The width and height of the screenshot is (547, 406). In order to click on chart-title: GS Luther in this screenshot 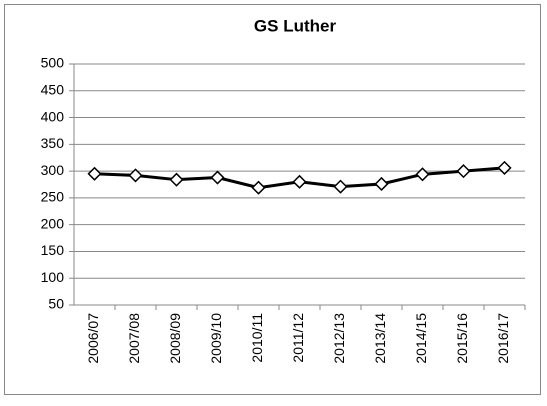, I will do `click(295, 25)`.